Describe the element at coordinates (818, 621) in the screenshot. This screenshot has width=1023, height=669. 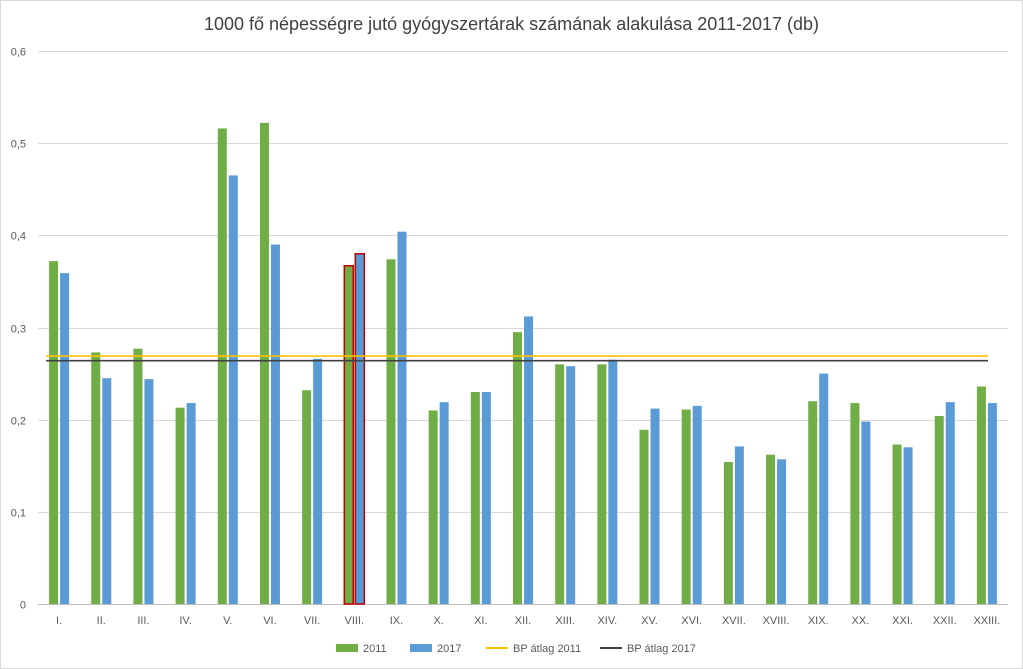
I see `x-tick-label: XIX.` at that location.